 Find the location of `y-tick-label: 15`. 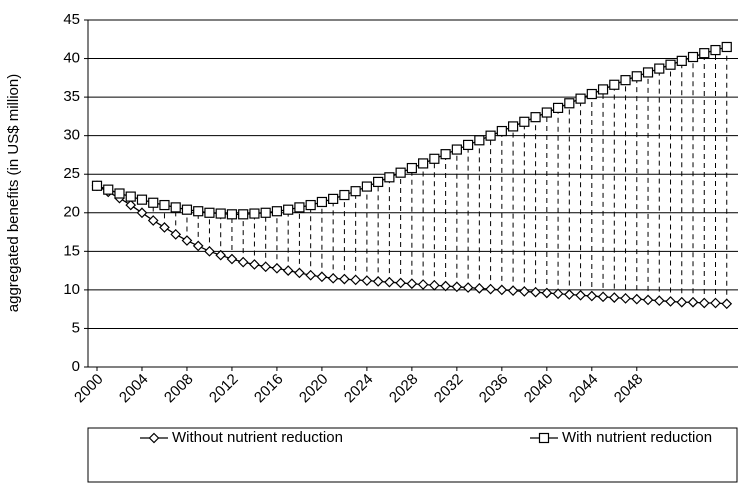

y-tick-label: 15 is located at coordinates (71, 250).